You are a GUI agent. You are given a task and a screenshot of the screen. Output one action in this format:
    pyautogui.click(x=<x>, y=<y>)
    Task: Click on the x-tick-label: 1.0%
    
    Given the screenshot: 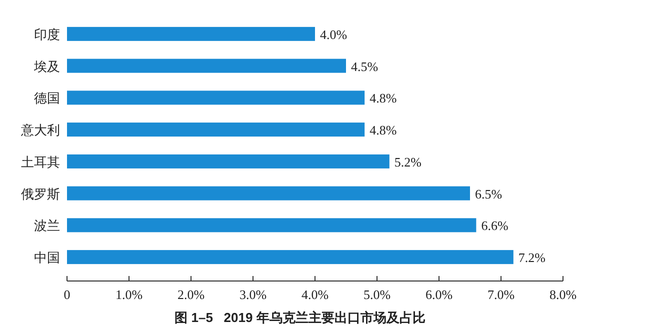 What is the action you would take?
    pyautogui.click(x=129, y=294)
    